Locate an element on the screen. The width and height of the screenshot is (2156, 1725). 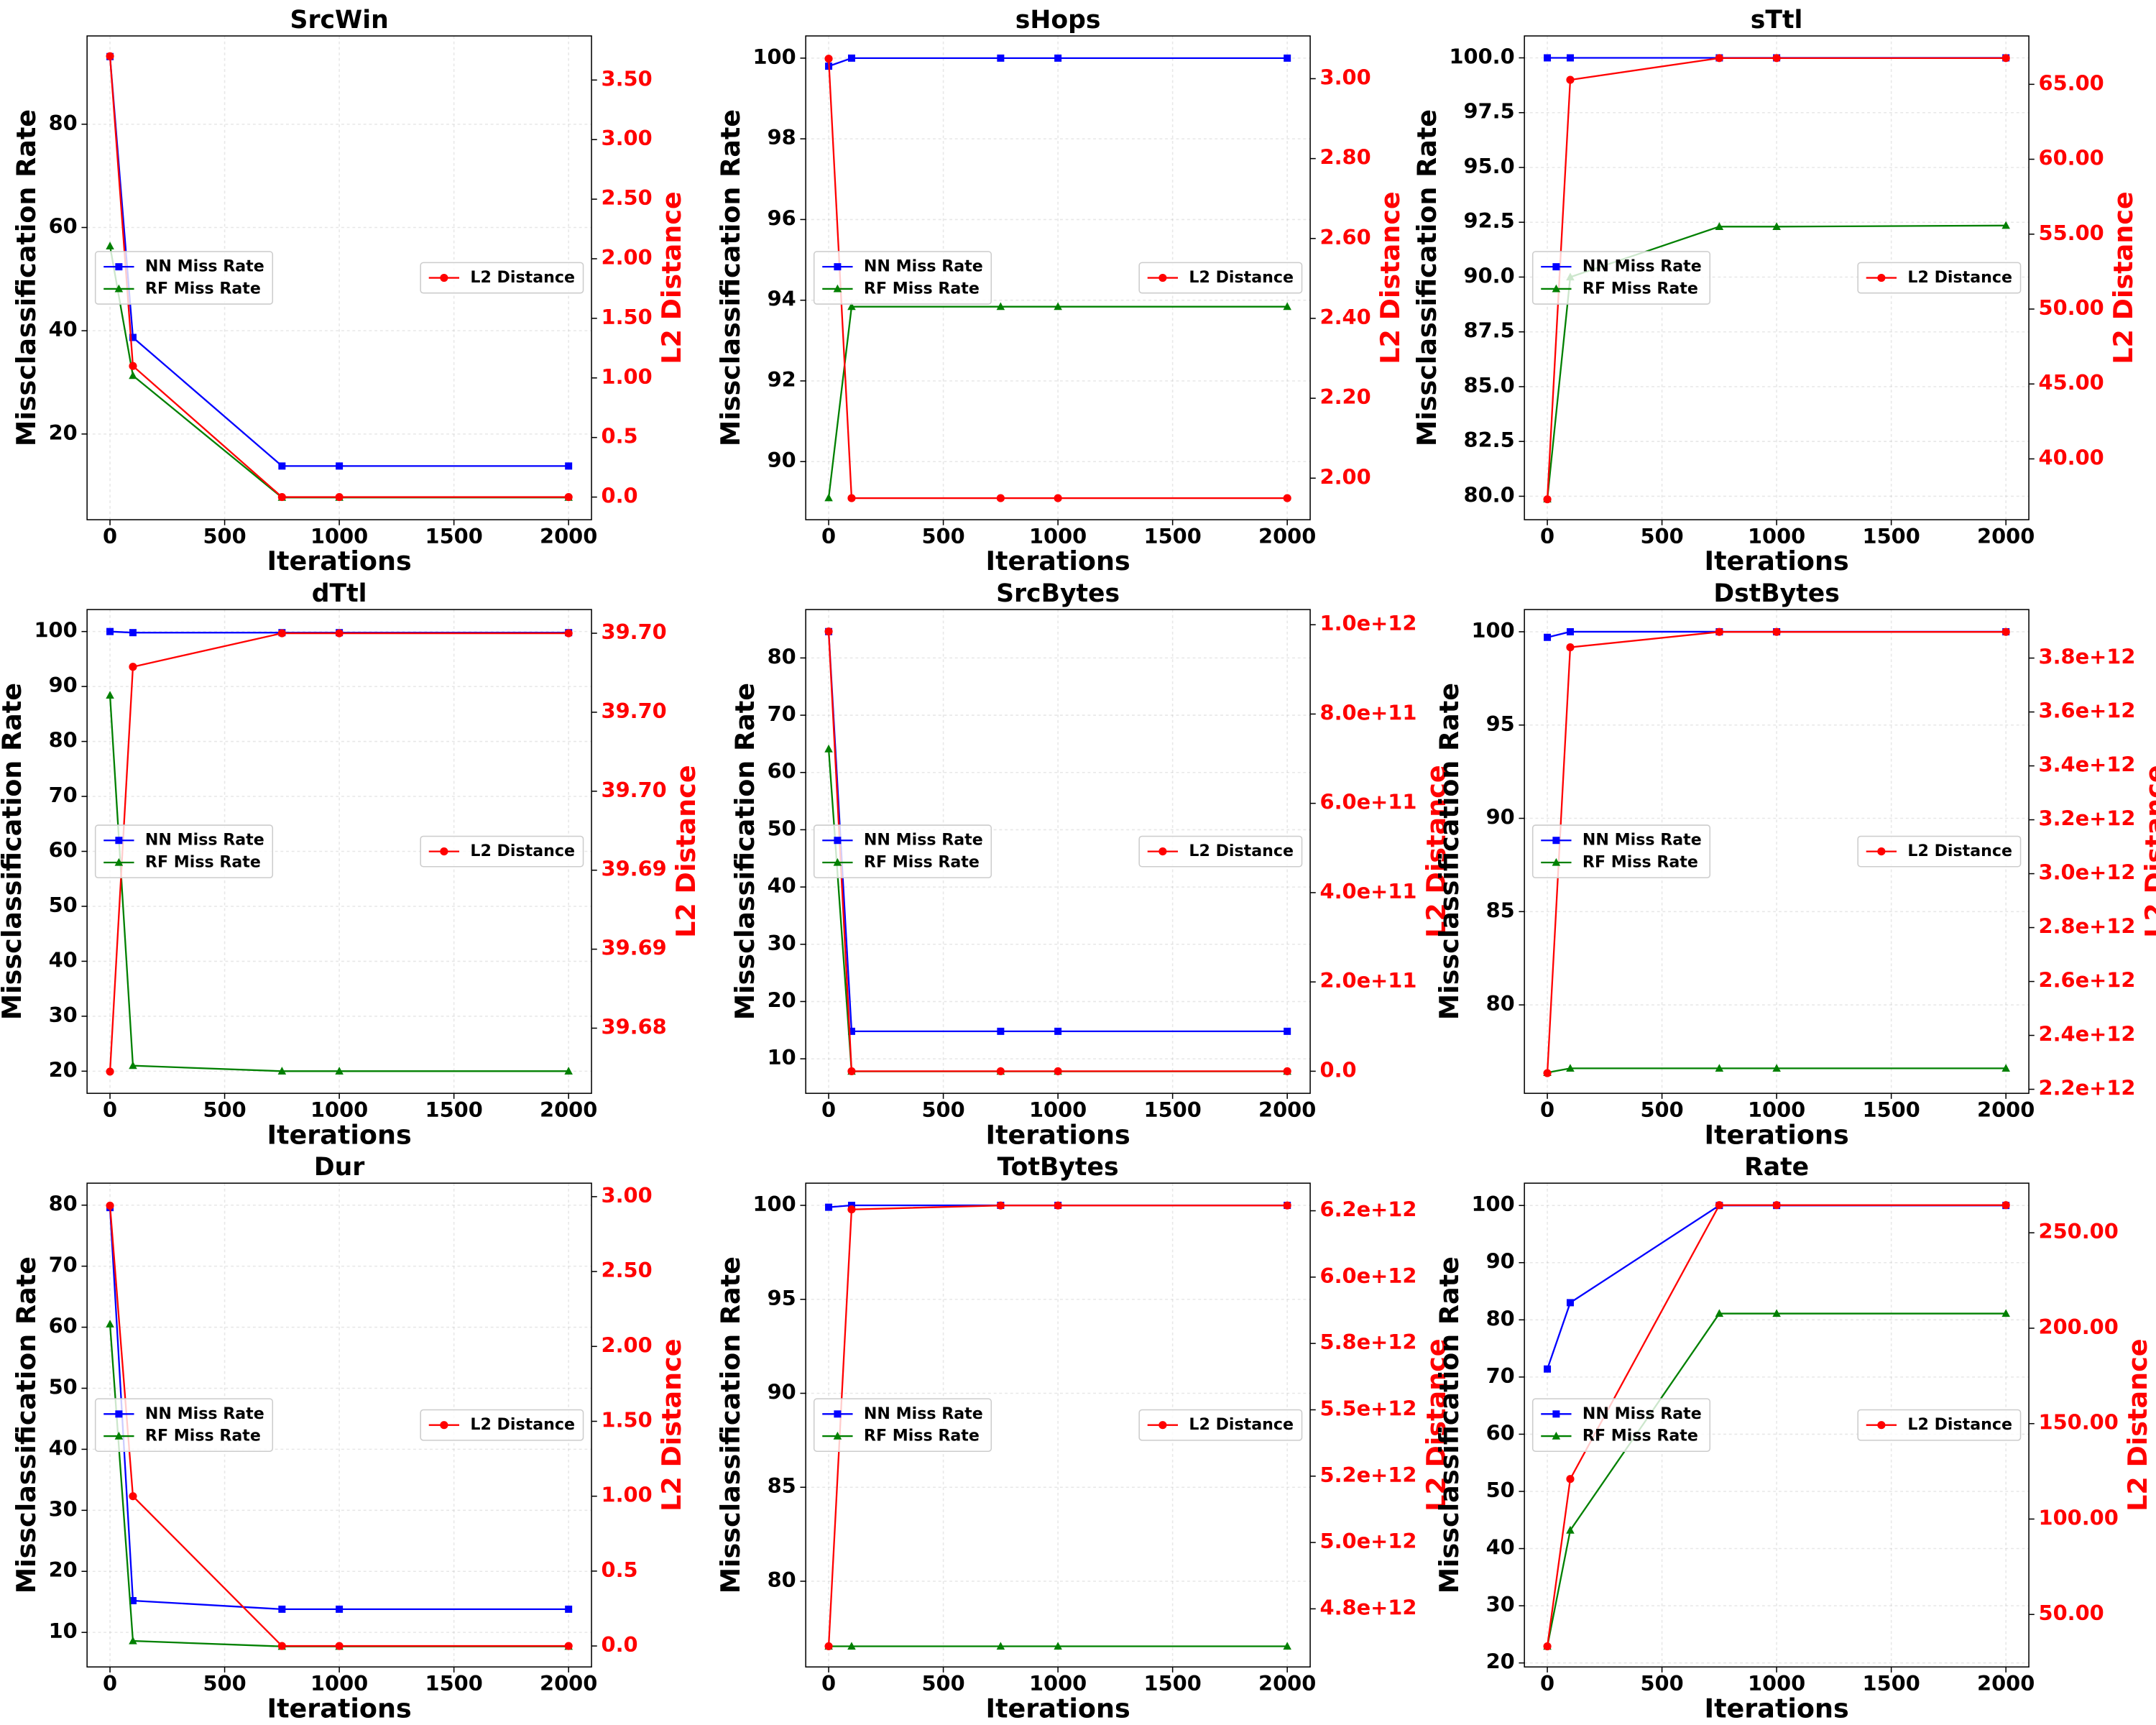
series-line is located at coordinates (1777, 1479).